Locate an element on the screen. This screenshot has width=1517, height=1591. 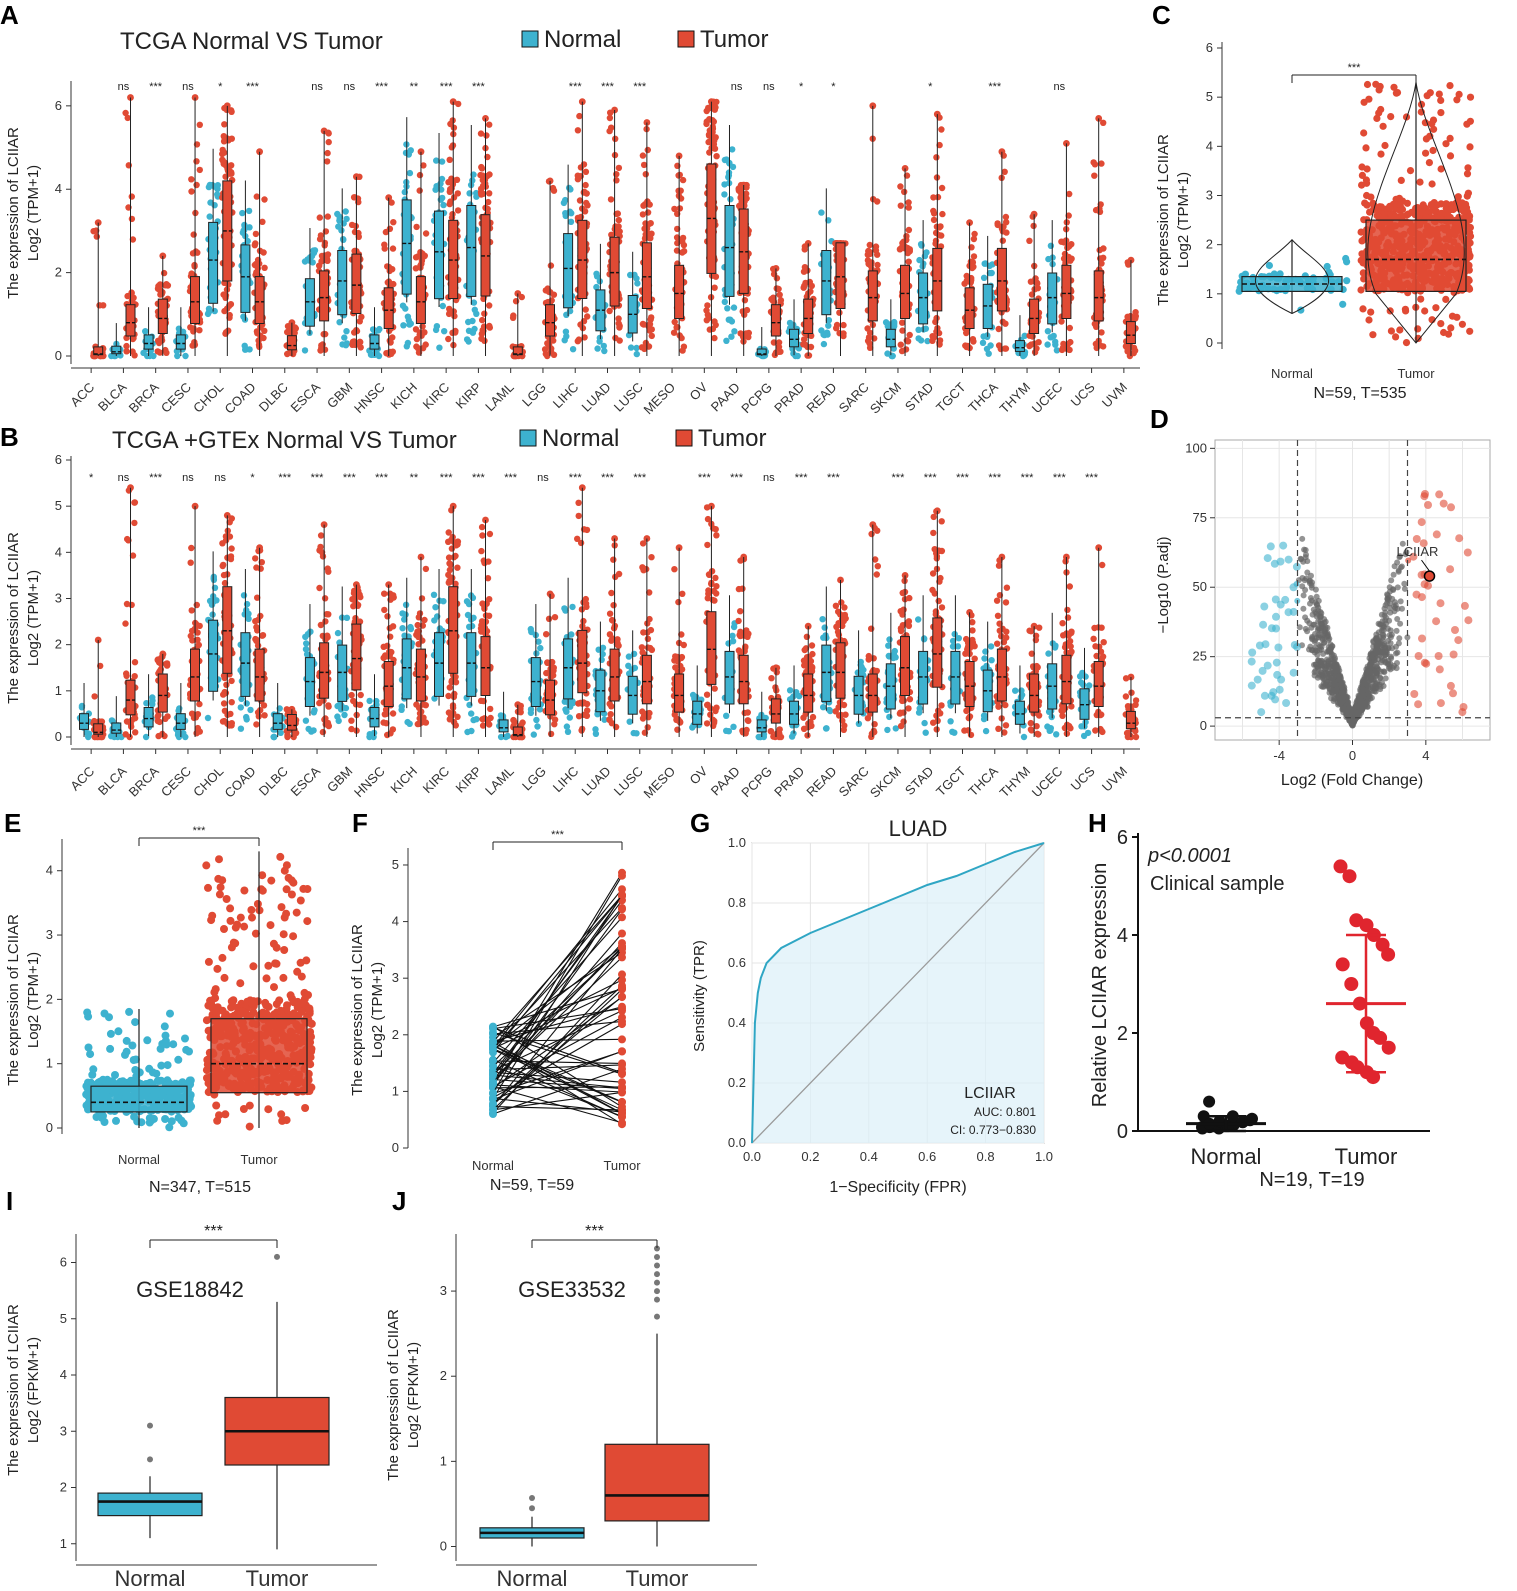
significance-mark: ns is located at coordinates (1060, 87).